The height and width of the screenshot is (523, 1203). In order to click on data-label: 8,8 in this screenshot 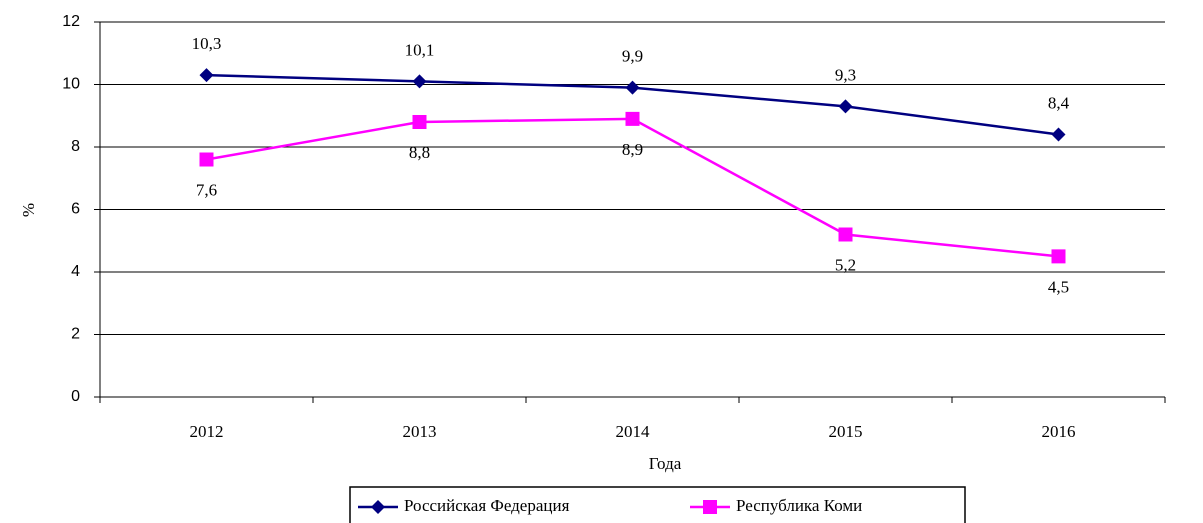, I will do `click(419, 152)`.